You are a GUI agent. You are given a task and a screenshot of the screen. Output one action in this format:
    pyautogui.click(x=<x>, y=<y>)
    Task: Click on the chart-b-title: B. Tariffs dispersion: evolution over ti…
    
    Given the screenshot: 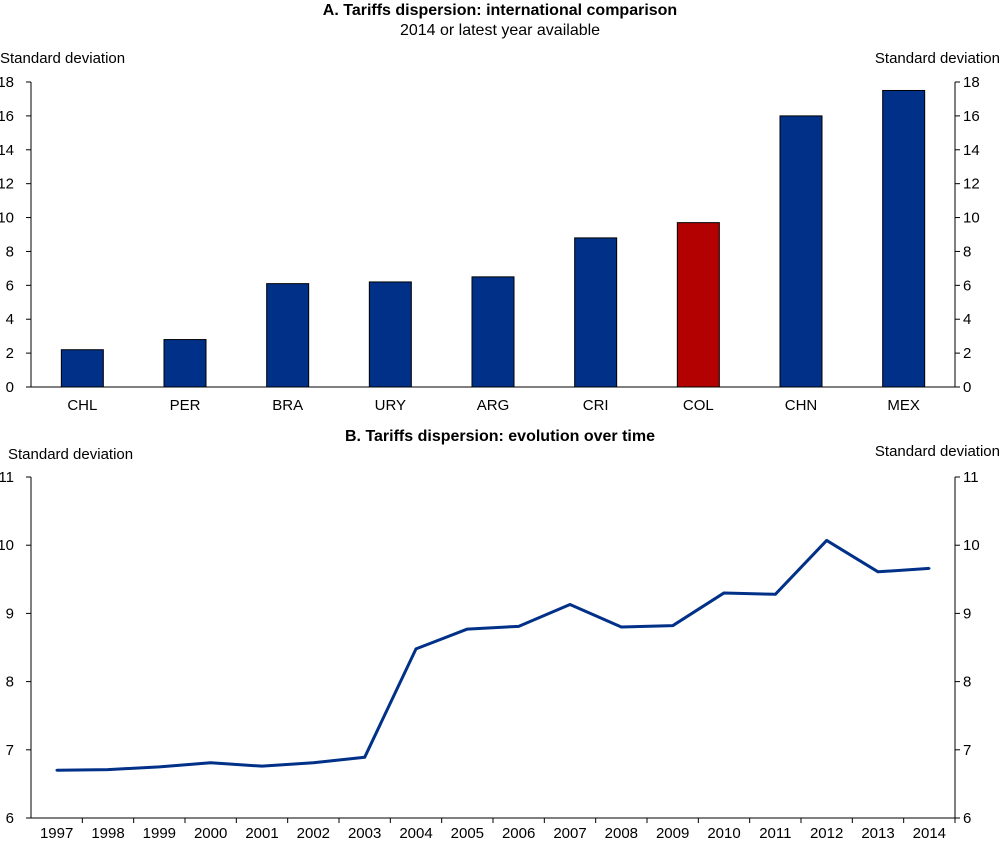 What is the action you would take?
    pyautogui.click(x=500, y=436)
    